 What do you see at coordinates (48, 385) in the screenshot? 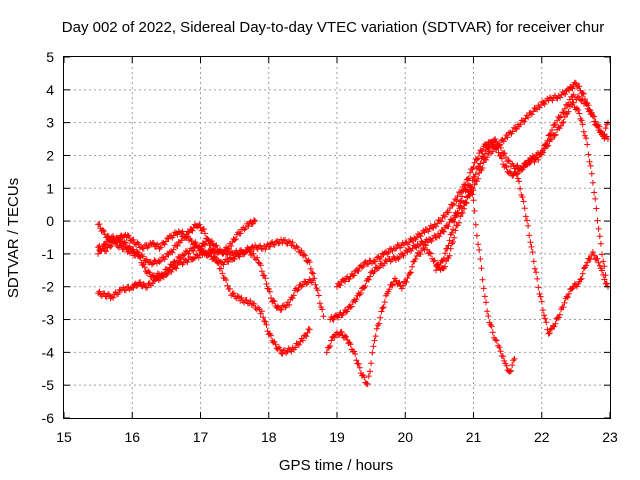
I see `y-tick-label: -5` at bounding box center [48, 385].